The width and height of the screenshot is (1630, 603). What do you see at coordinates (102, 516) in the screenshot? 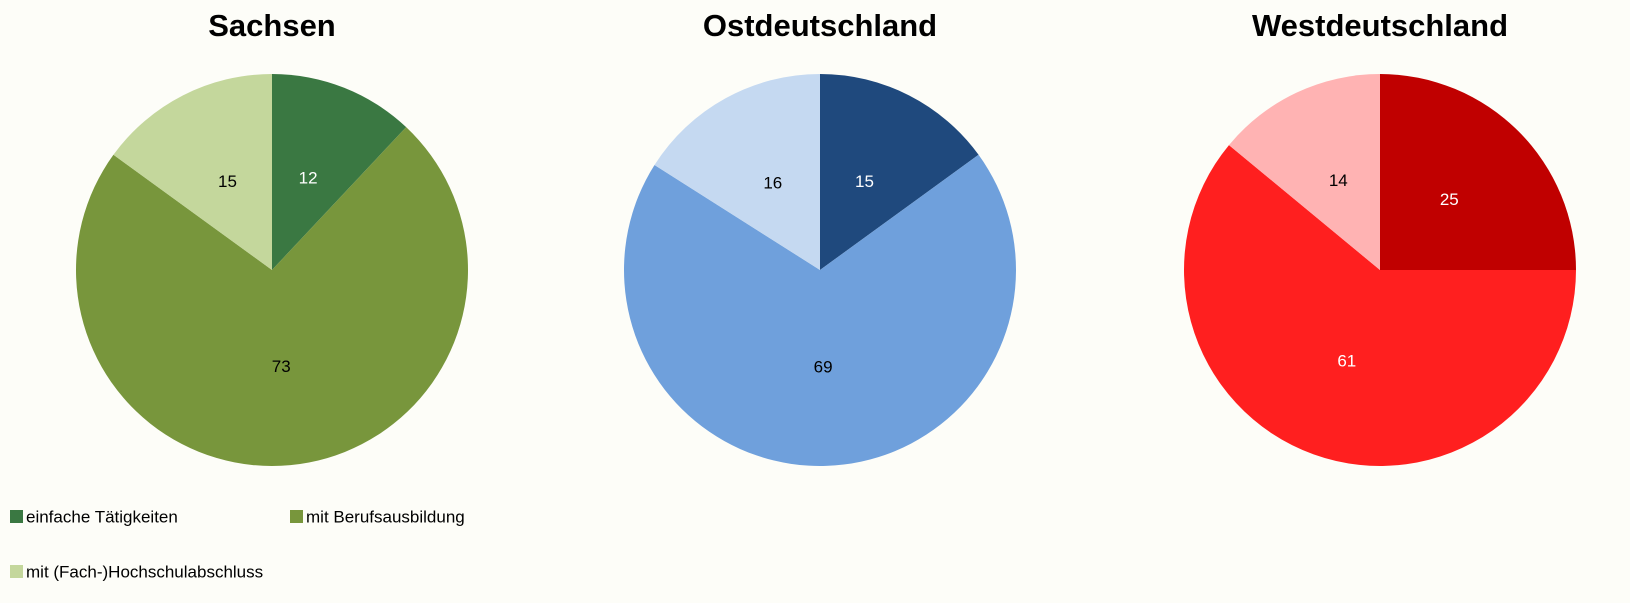
I see `legend-label: einfache Tätigkeiten` at bounding box center [102, 516].